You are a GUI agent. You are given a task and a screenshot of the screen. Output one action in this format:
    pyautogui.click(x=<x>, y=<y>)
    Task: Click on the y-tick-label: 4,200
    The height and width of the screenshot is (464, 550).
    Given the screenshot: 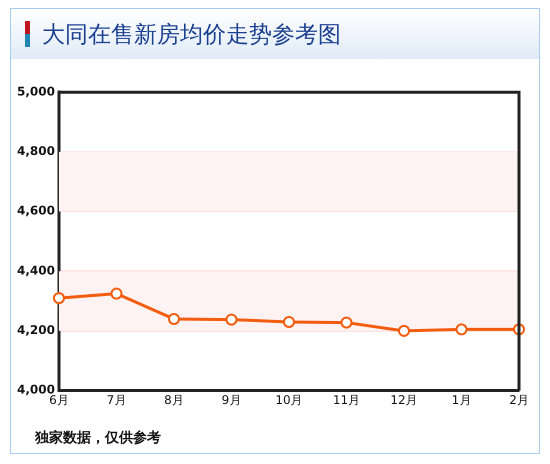 What is the action you would take?
    pyautogui.click(x=35, y=330)
    